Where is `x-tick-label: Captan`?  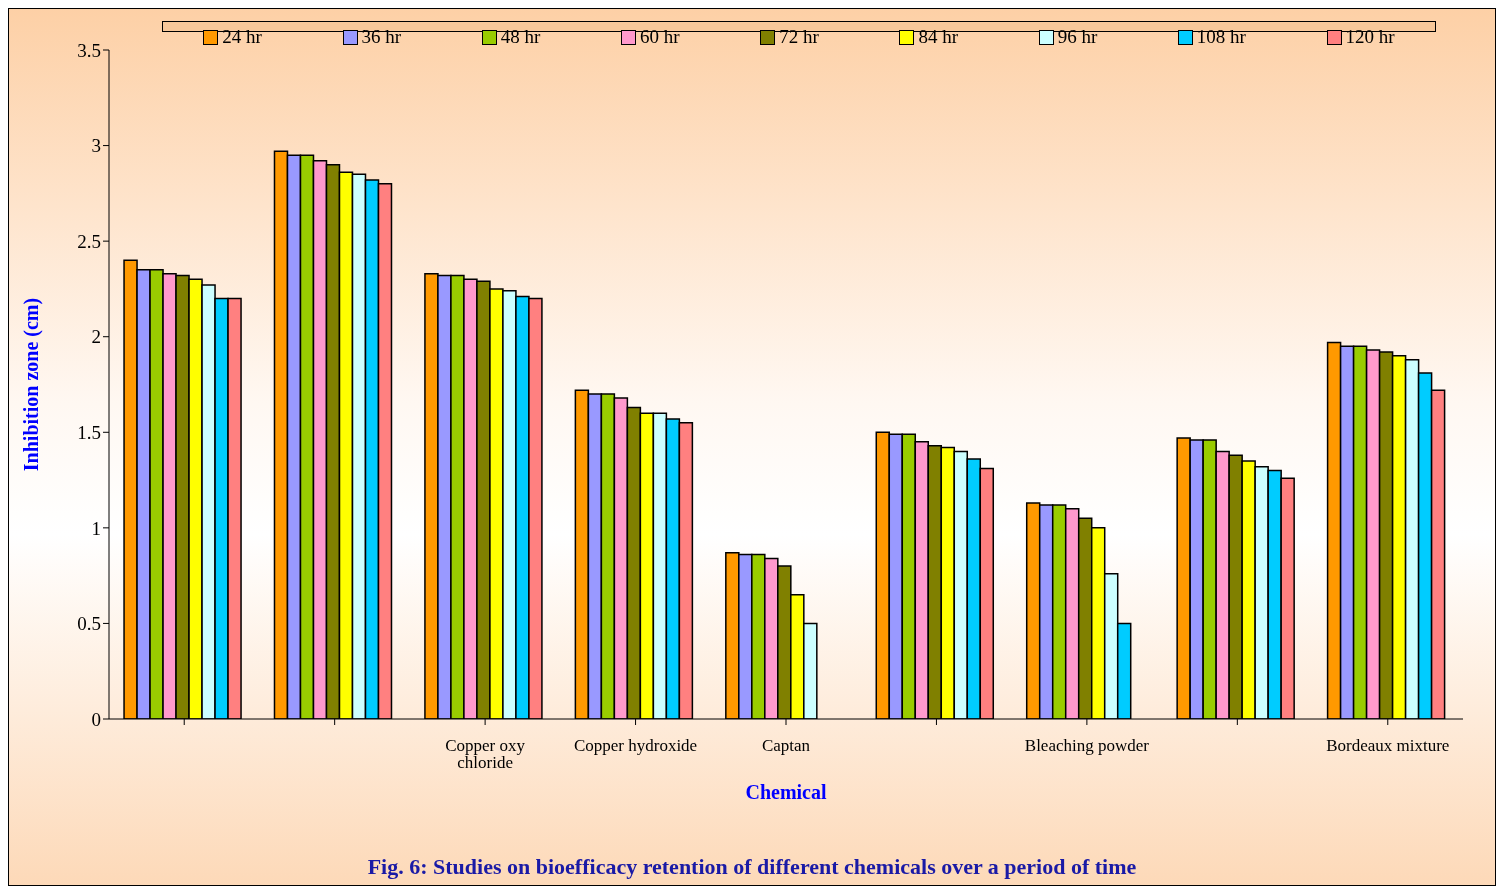
x-tick-label: Captan is located at coordinates (786, 746).